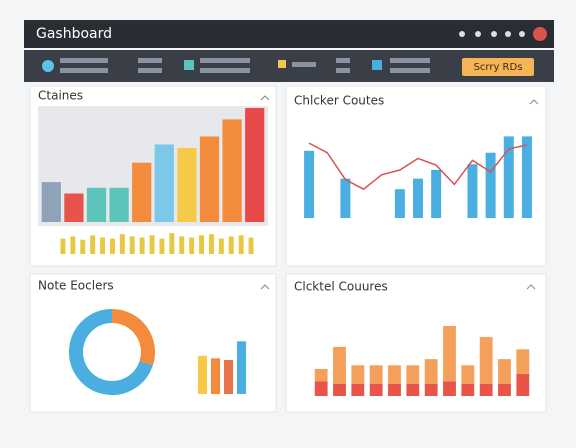 The width and height of the screenshot is (576, 448). I want to click on line, so click(418, 166).